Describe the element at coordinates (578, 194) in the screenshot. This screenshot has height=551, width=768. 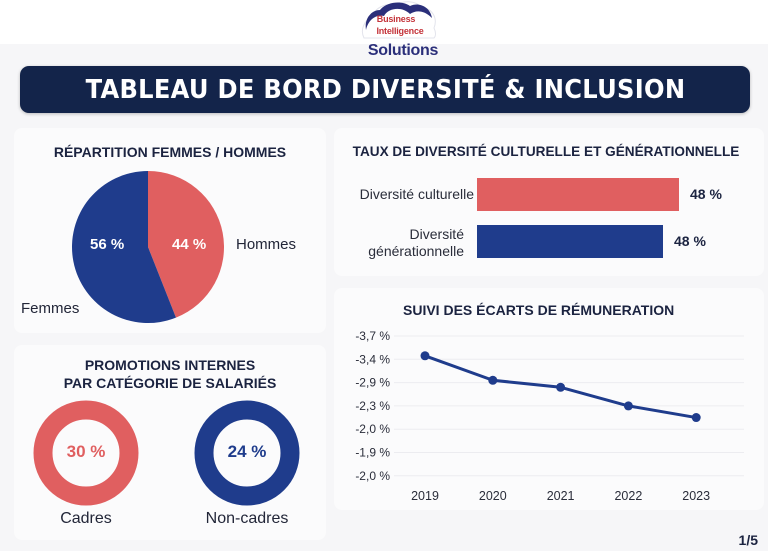
I see `bar-cultural-diversity` at that location.